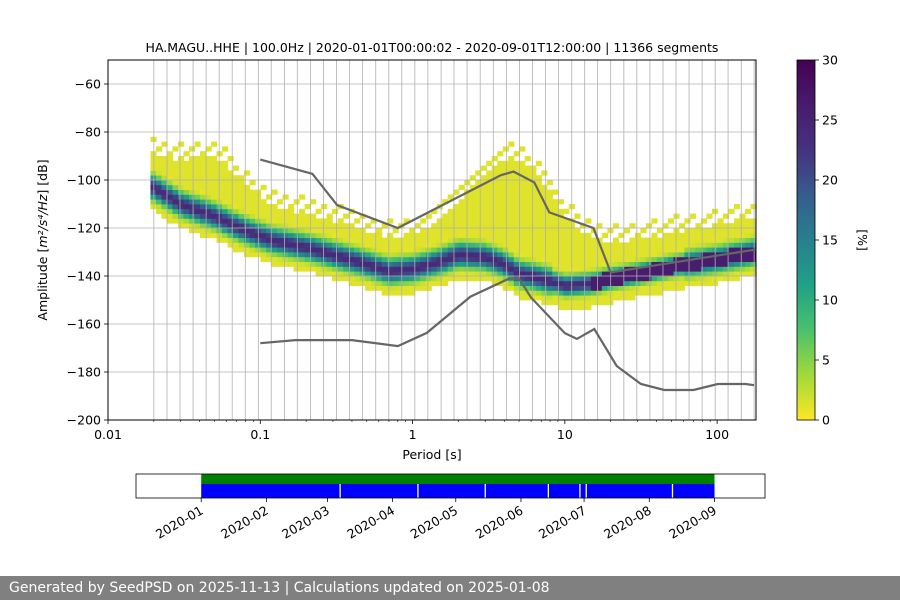  What do you see at coordinates (499, 522) in the screenshot?
I see `timeline-tick-label: 2020-06` at bounding box center [499, 522].